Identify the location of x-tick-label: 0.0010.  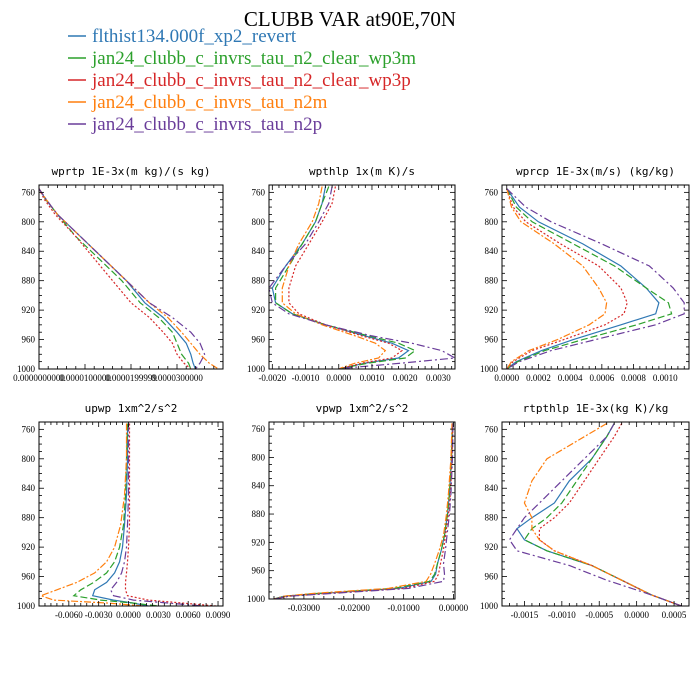
(372, 378).